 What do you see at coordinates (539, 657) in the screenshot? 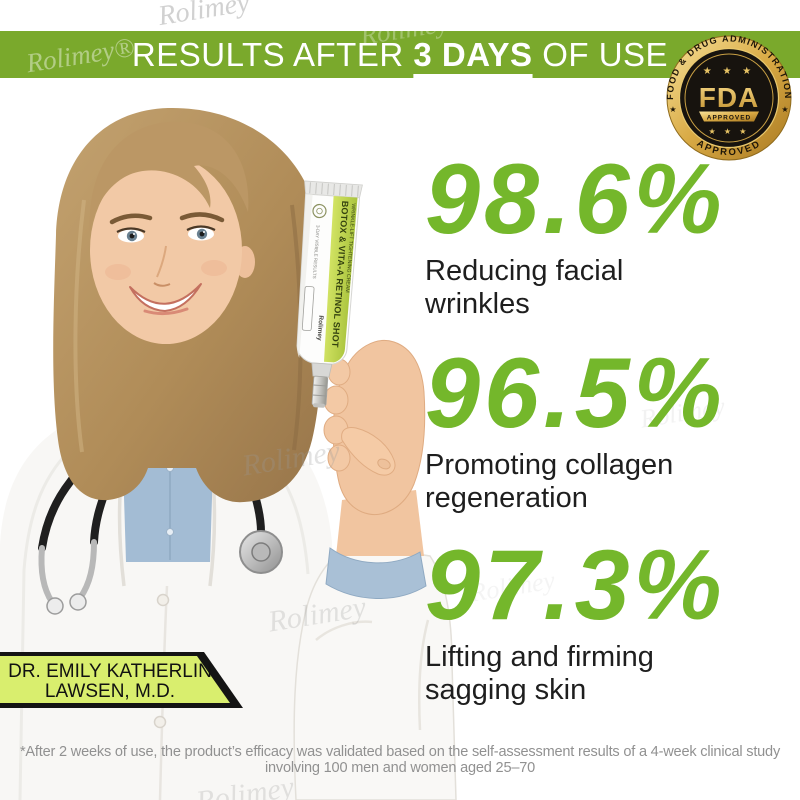
I see `stat-label-line: Lifting and firming` at bounding box center [539, 657].